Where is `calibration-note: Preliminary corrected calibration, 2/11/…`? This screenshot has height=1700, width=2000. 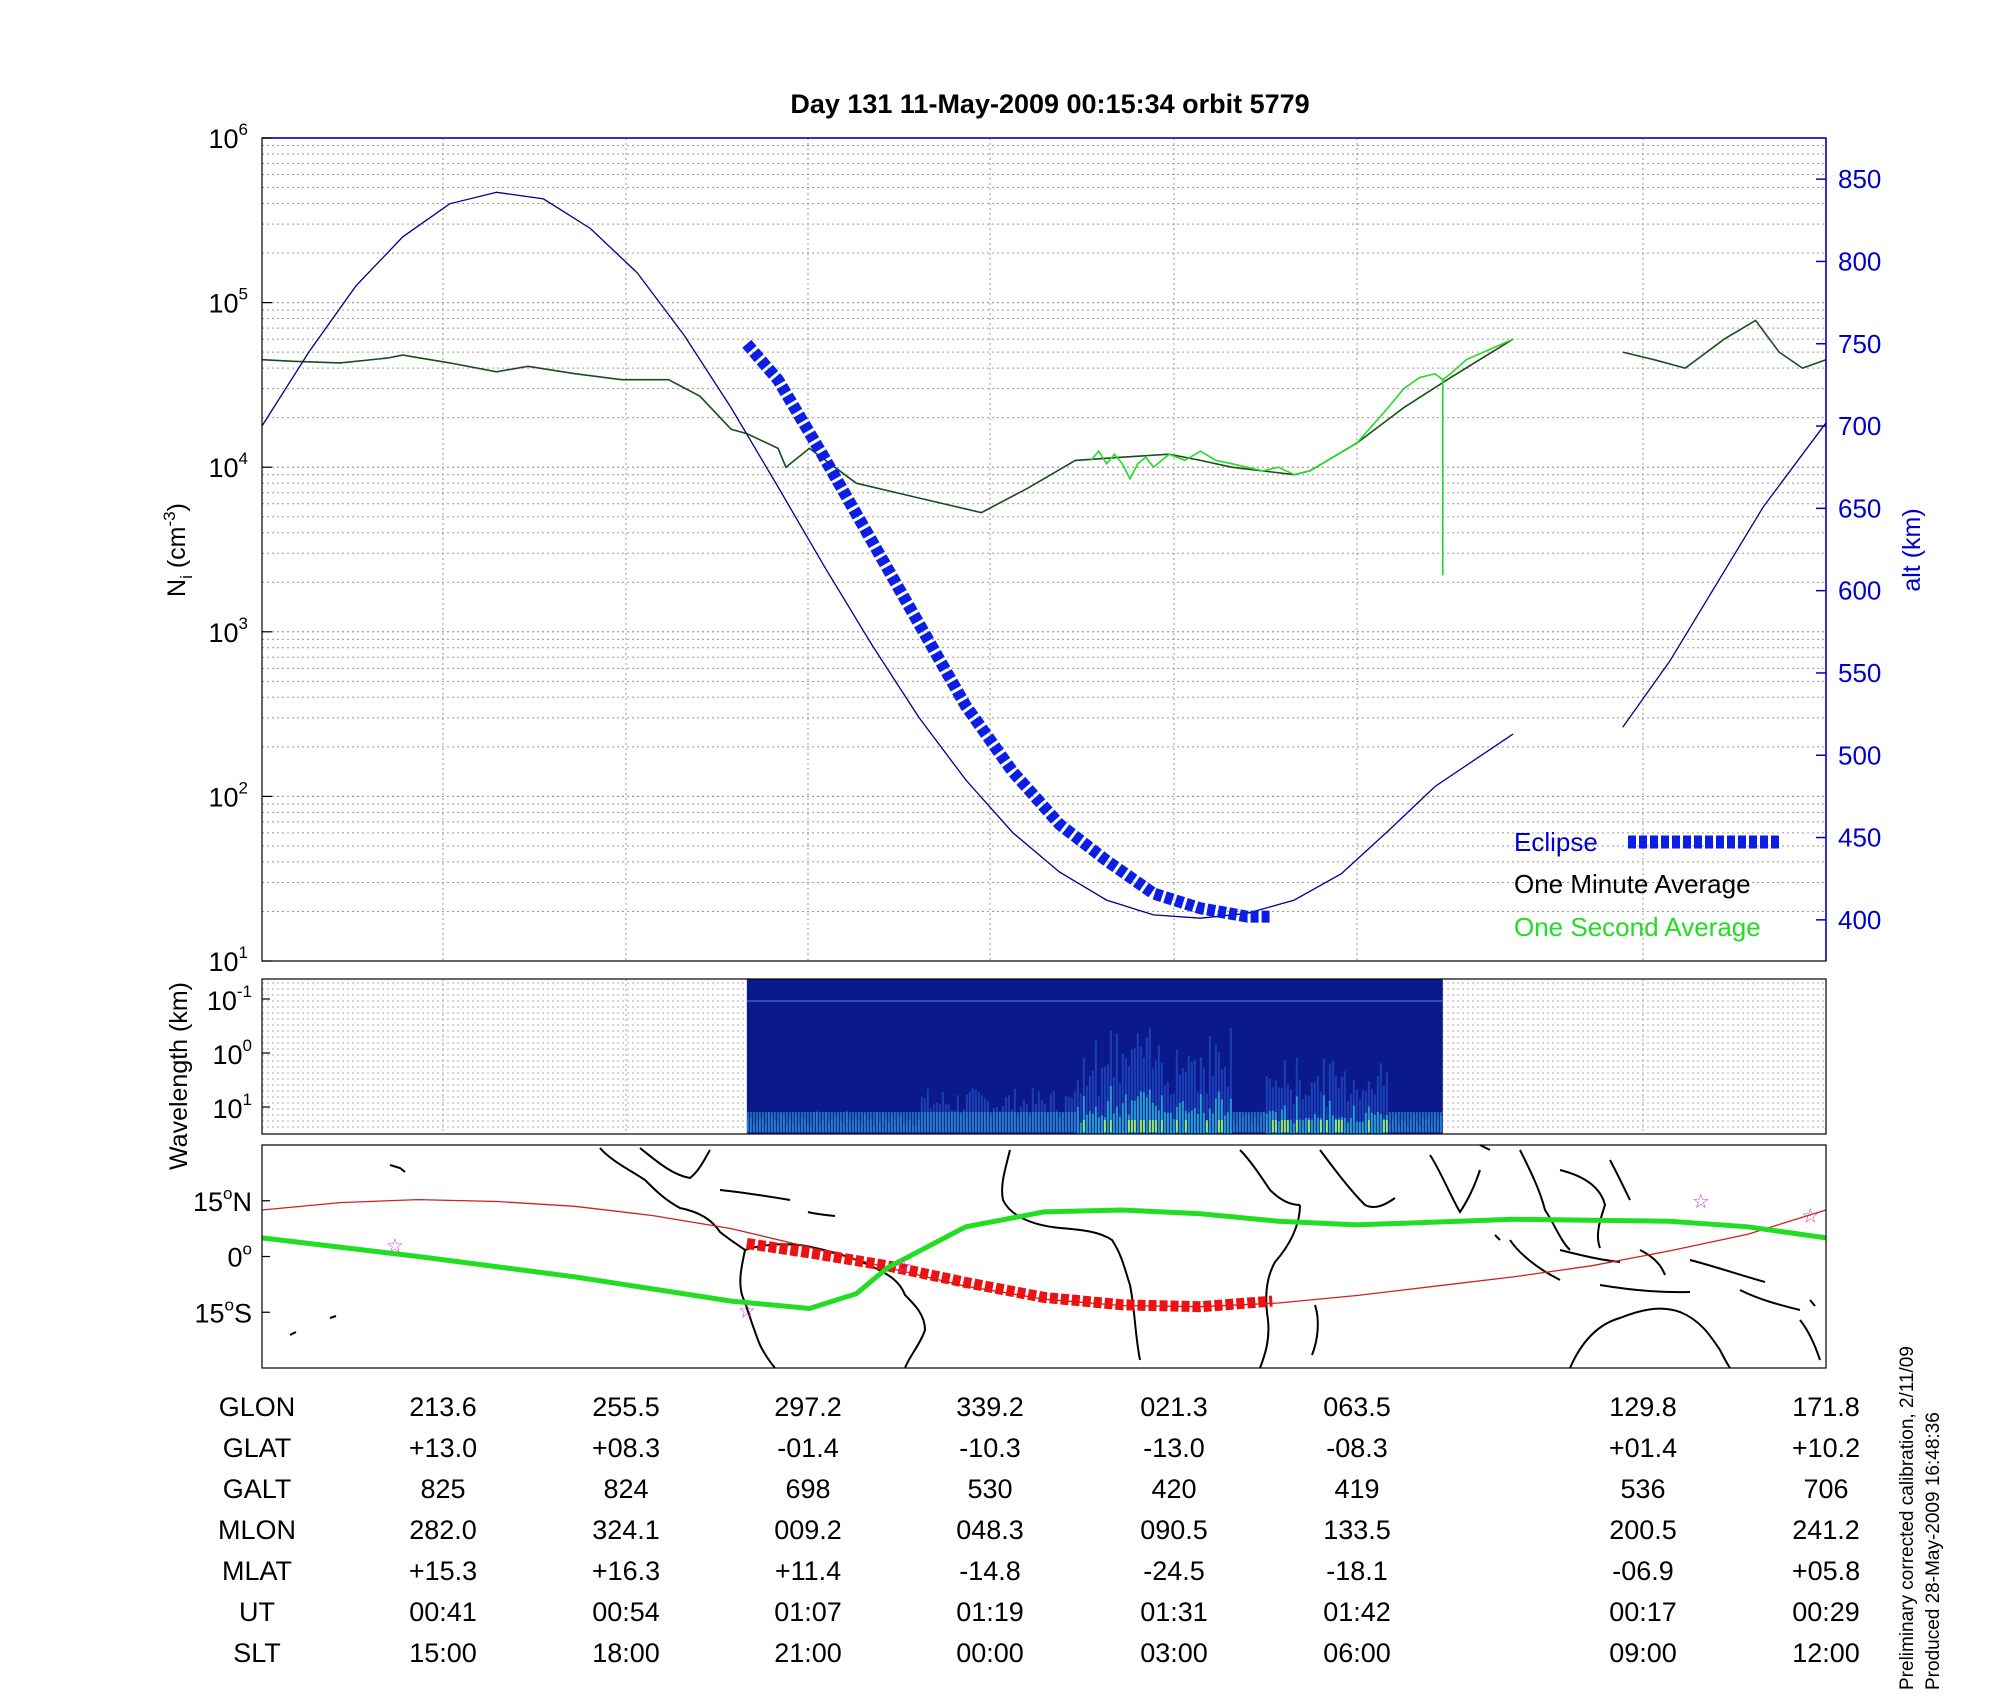
calibration-note: Preliminary corrected calibration, 2/11/… is located at coordinates (1921, 1518).